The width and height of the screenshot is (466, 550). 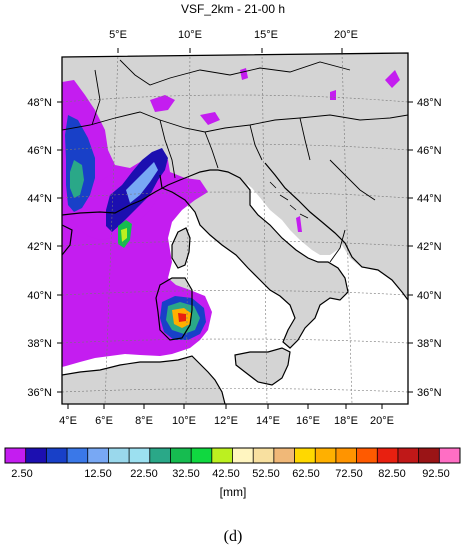 I want to click on left-lat-label: 38°N, so click(x=39, y=344).